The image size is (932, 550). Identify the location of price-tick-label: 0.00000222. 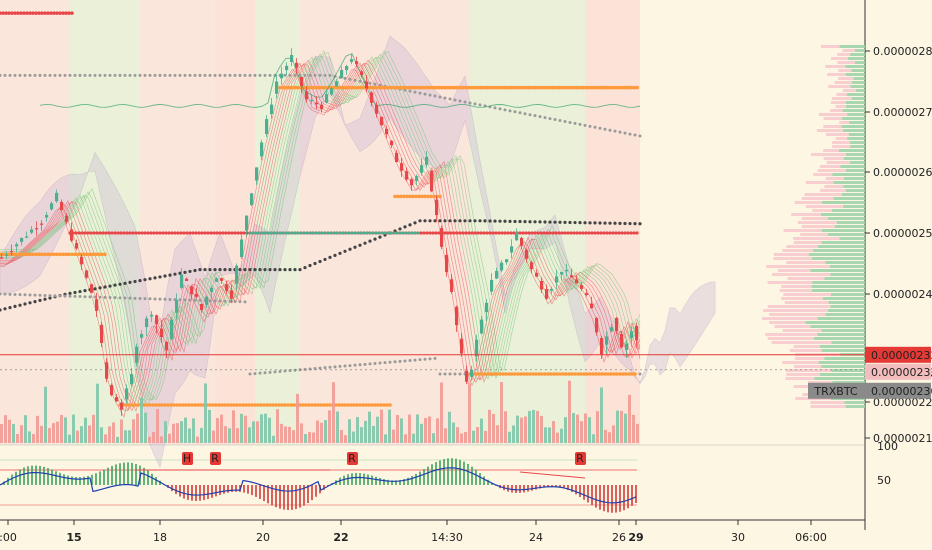
(902, 402).